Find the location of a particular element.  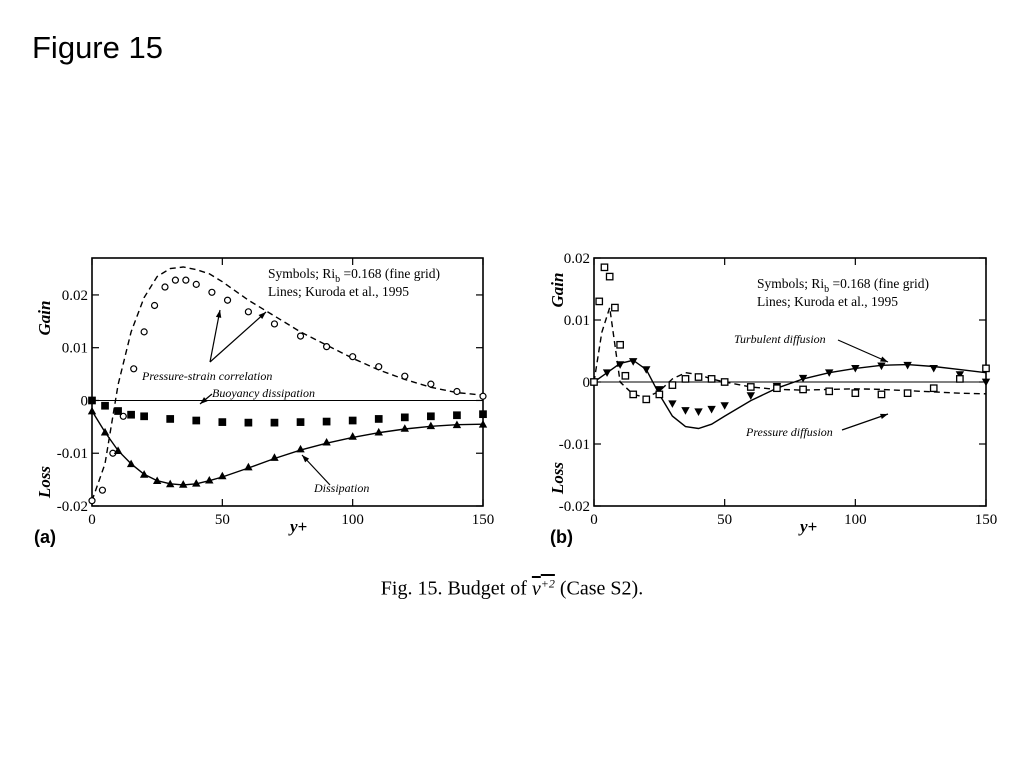

caption-sup: +2 is located at coordinates (547, 583).